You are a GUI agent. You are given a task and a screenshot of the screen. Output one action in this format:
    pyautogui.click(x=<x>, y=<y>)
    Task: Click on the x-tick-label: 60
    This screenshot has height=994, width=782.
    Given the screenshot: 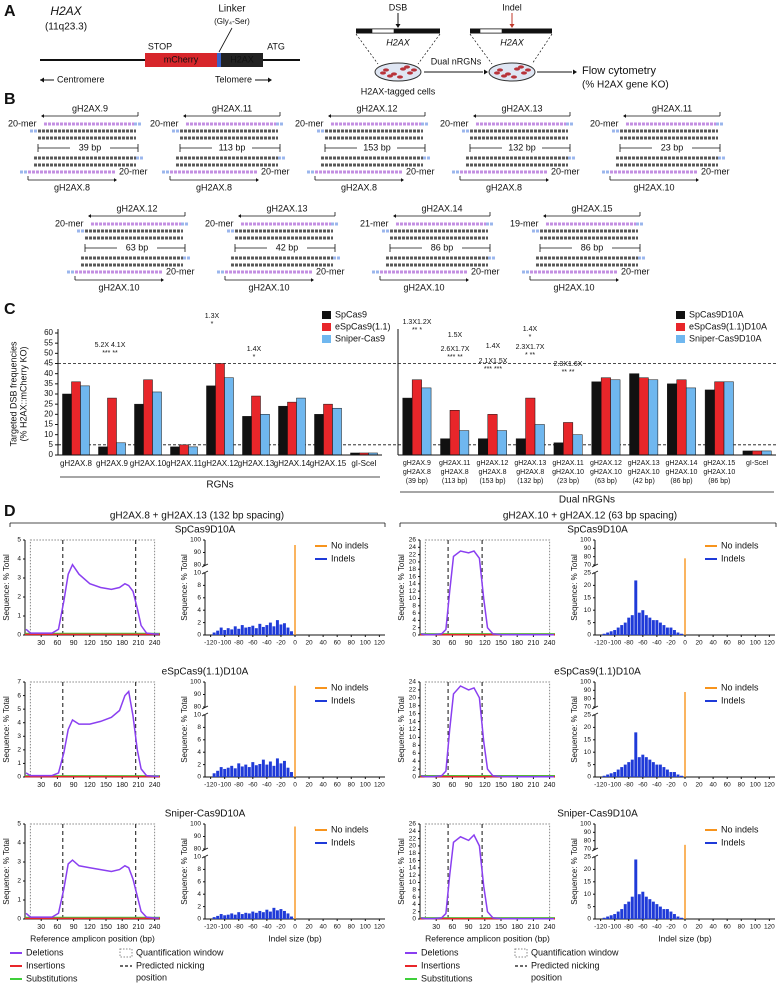 What is the action you would take?
    pyautogui.click(x=338, y=927)
    